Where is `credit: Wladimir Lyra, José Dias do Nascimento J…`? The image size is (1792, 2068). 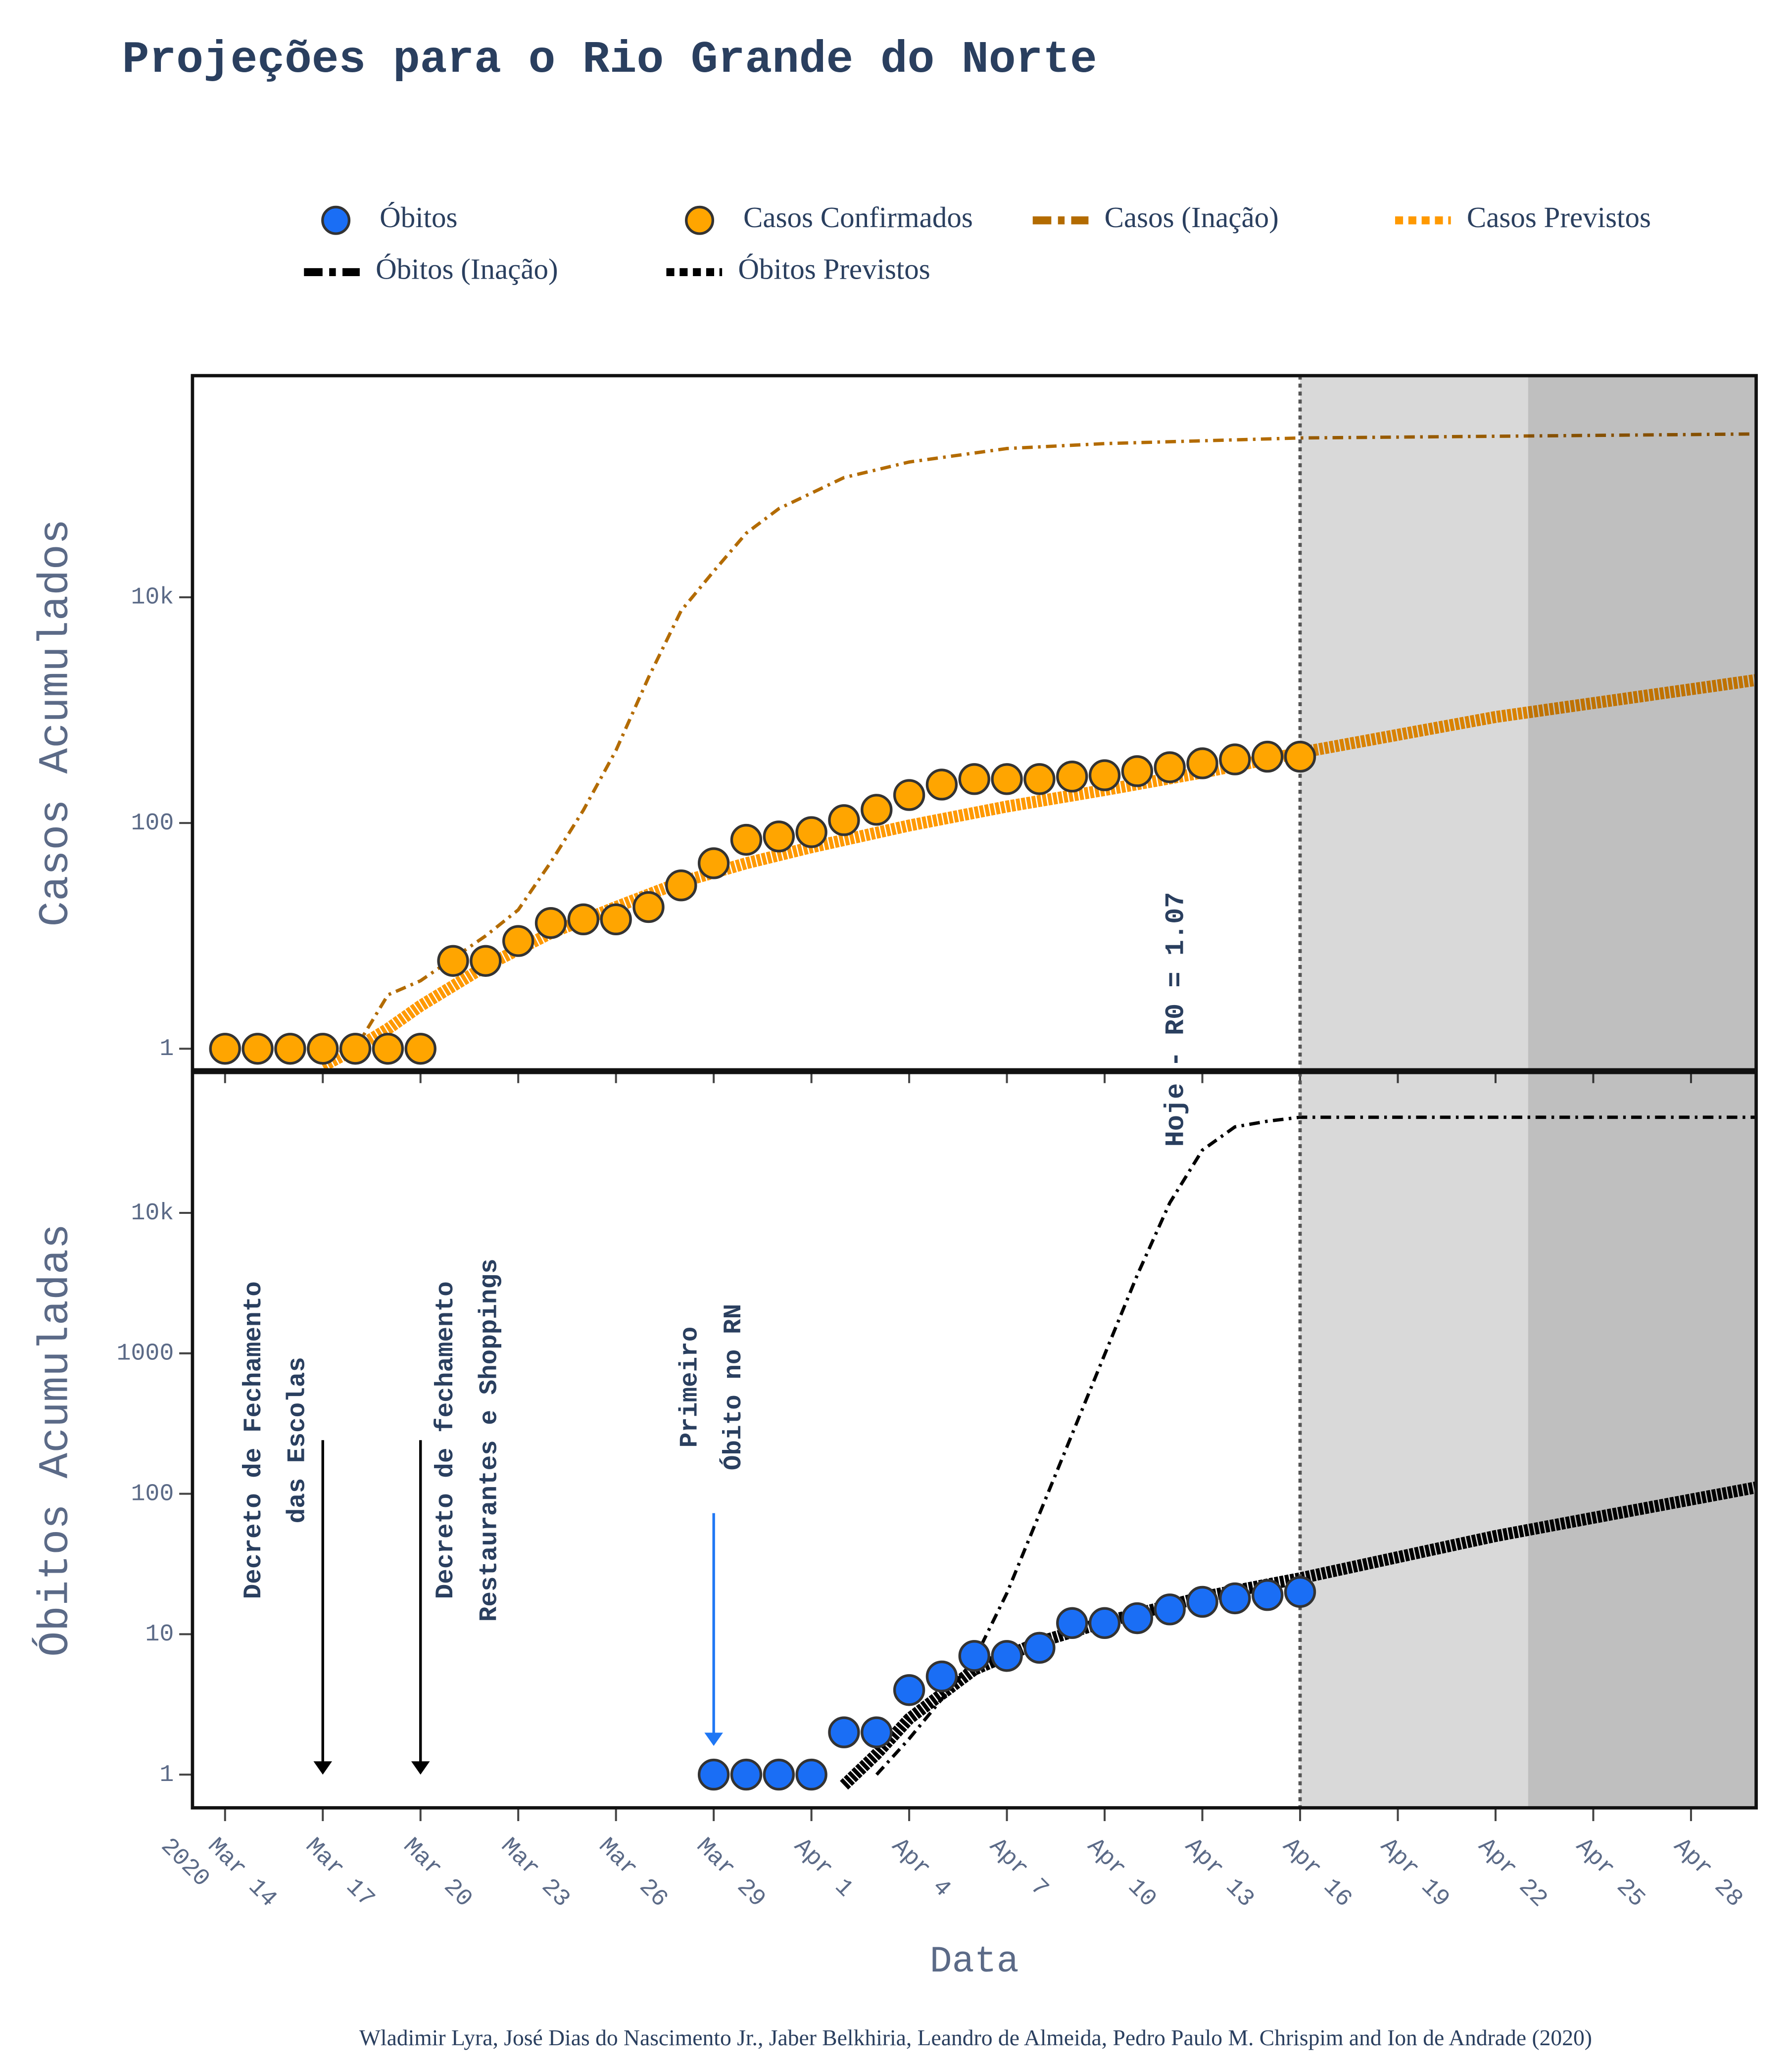
credit: Wladimir Lyra, José Dias do Nascimento J… is located at coordinates (975, 2037).